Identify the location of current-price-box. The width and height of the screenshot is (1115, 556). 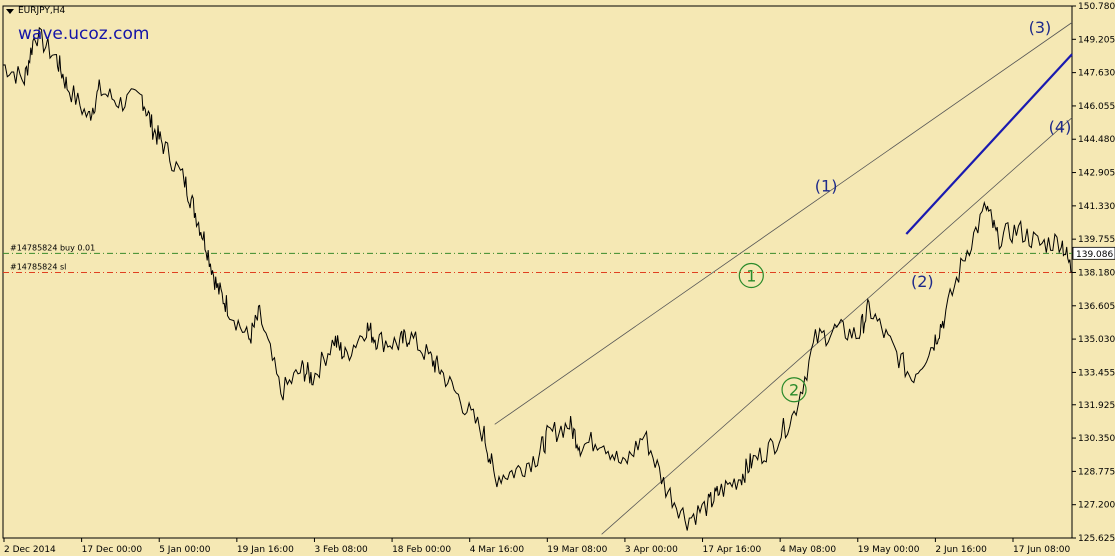
(1093, 253).